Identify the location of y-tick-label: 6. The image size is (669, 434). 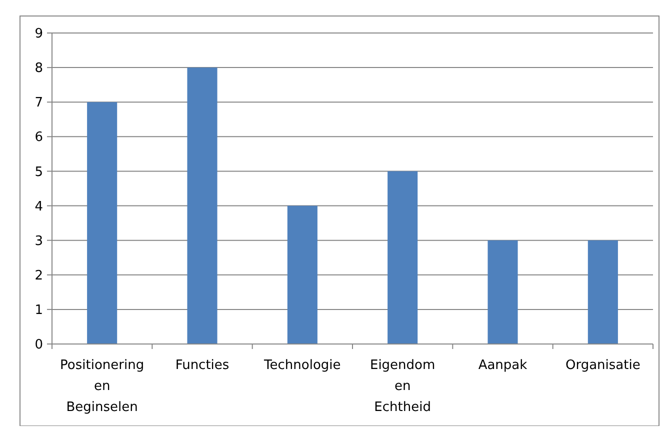
(38, 138).